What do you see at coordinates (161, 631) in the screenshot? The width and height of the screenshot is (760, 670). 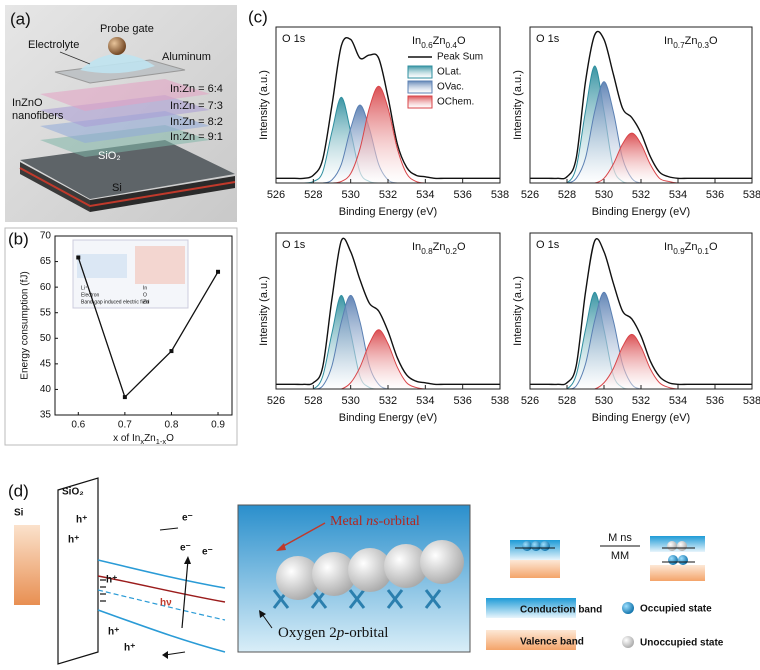 I see `valence-band` at bounding box center [161, 631].